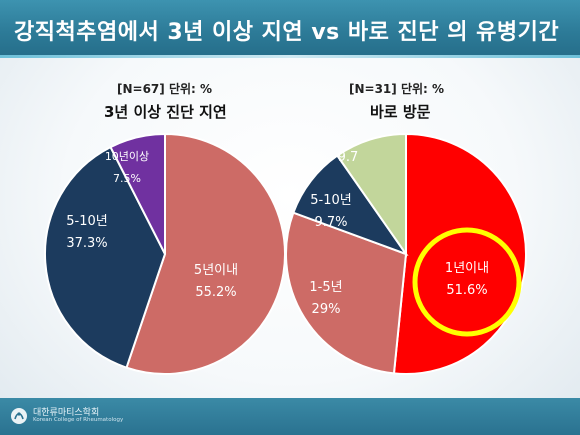  Describe the element at coordinates (66, 413) in the screenshot. I see `footer-org-name: 대한류마티스학회` at that location.